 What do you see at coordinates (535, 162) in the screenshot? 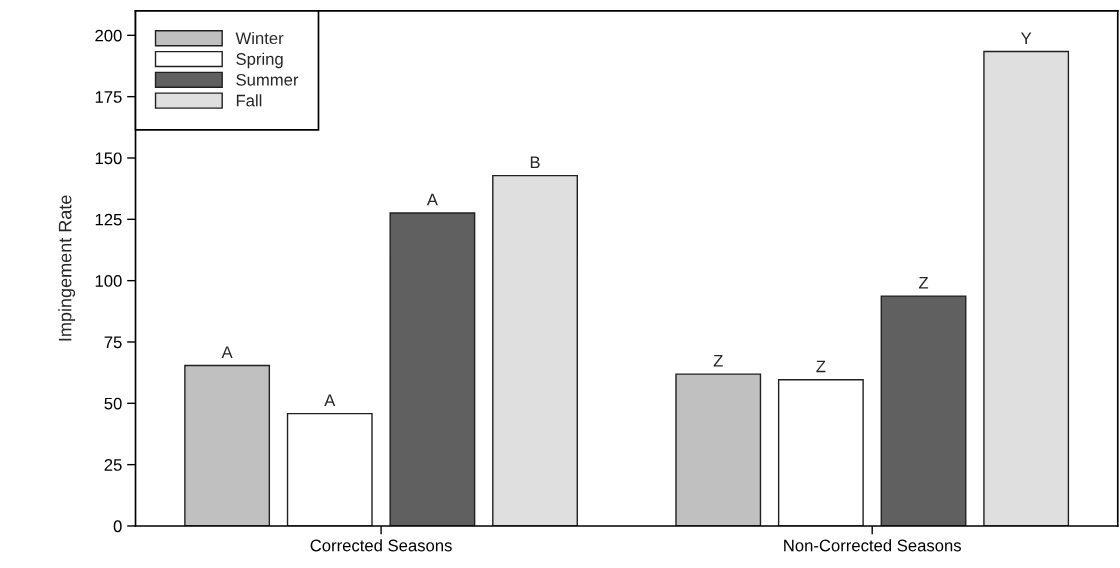
I see `data-label: B` at bounding box center [535, 162].